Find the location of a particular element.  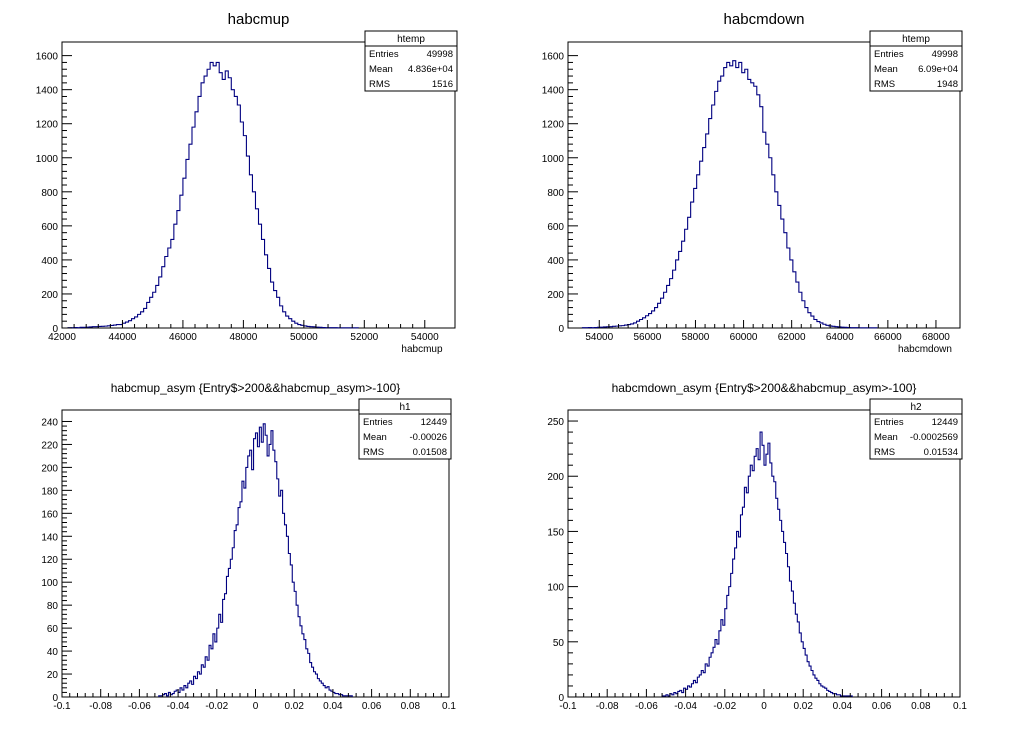

x-tick-label: 68000 is located at coordinates (936, 337).